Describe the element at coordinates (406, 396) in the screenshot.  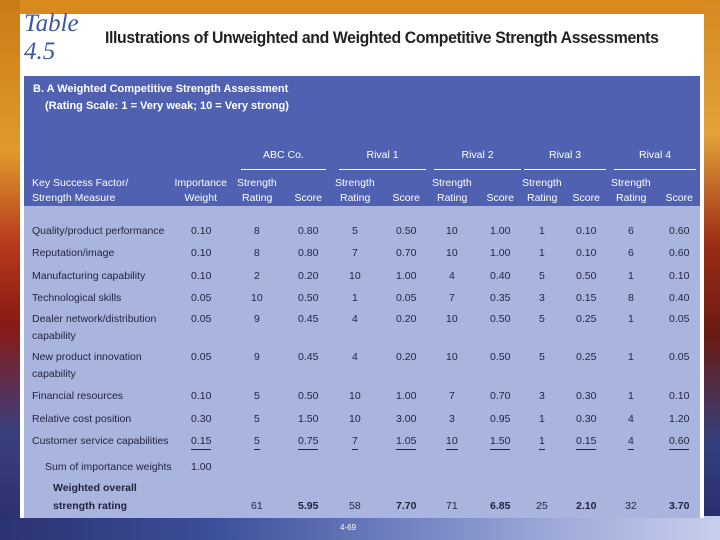
I see `weighted-score: 1.00` at that location.